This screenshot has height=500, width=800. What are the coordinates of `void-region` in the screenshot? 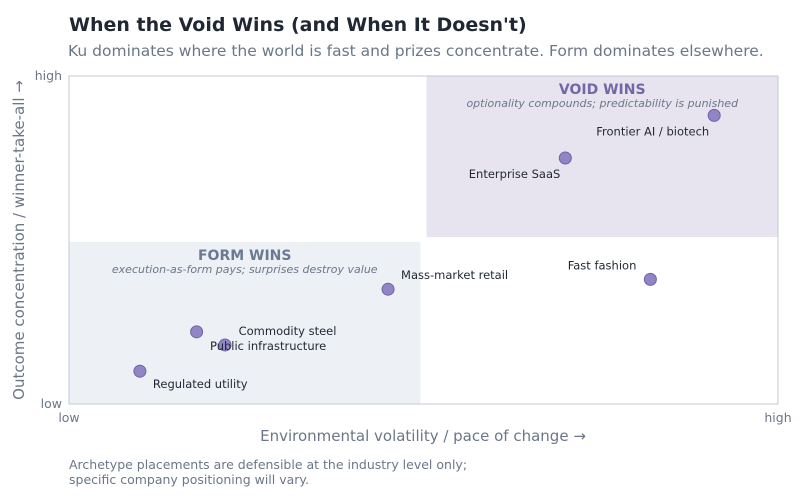 It's located at (602, 156).